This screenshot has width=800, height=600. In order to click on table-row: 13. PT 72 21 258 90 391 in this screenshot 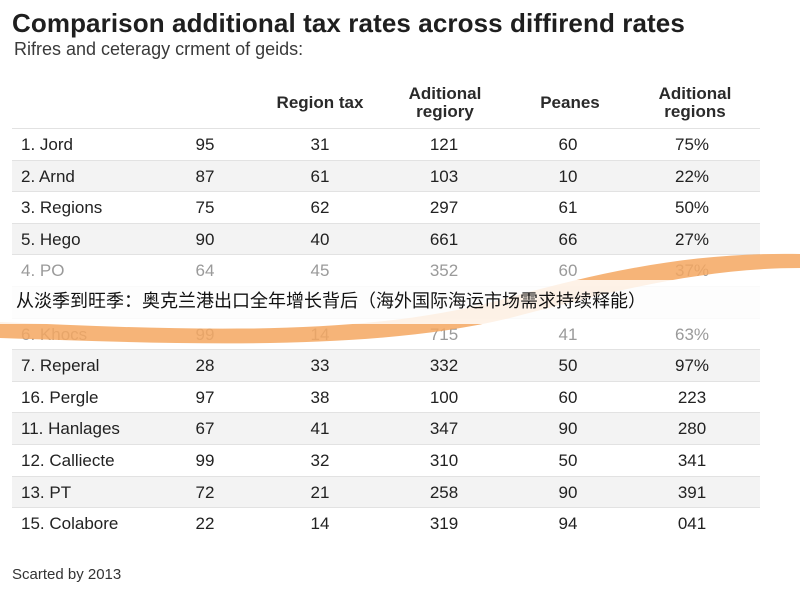, I will do `click(386, 491)`.